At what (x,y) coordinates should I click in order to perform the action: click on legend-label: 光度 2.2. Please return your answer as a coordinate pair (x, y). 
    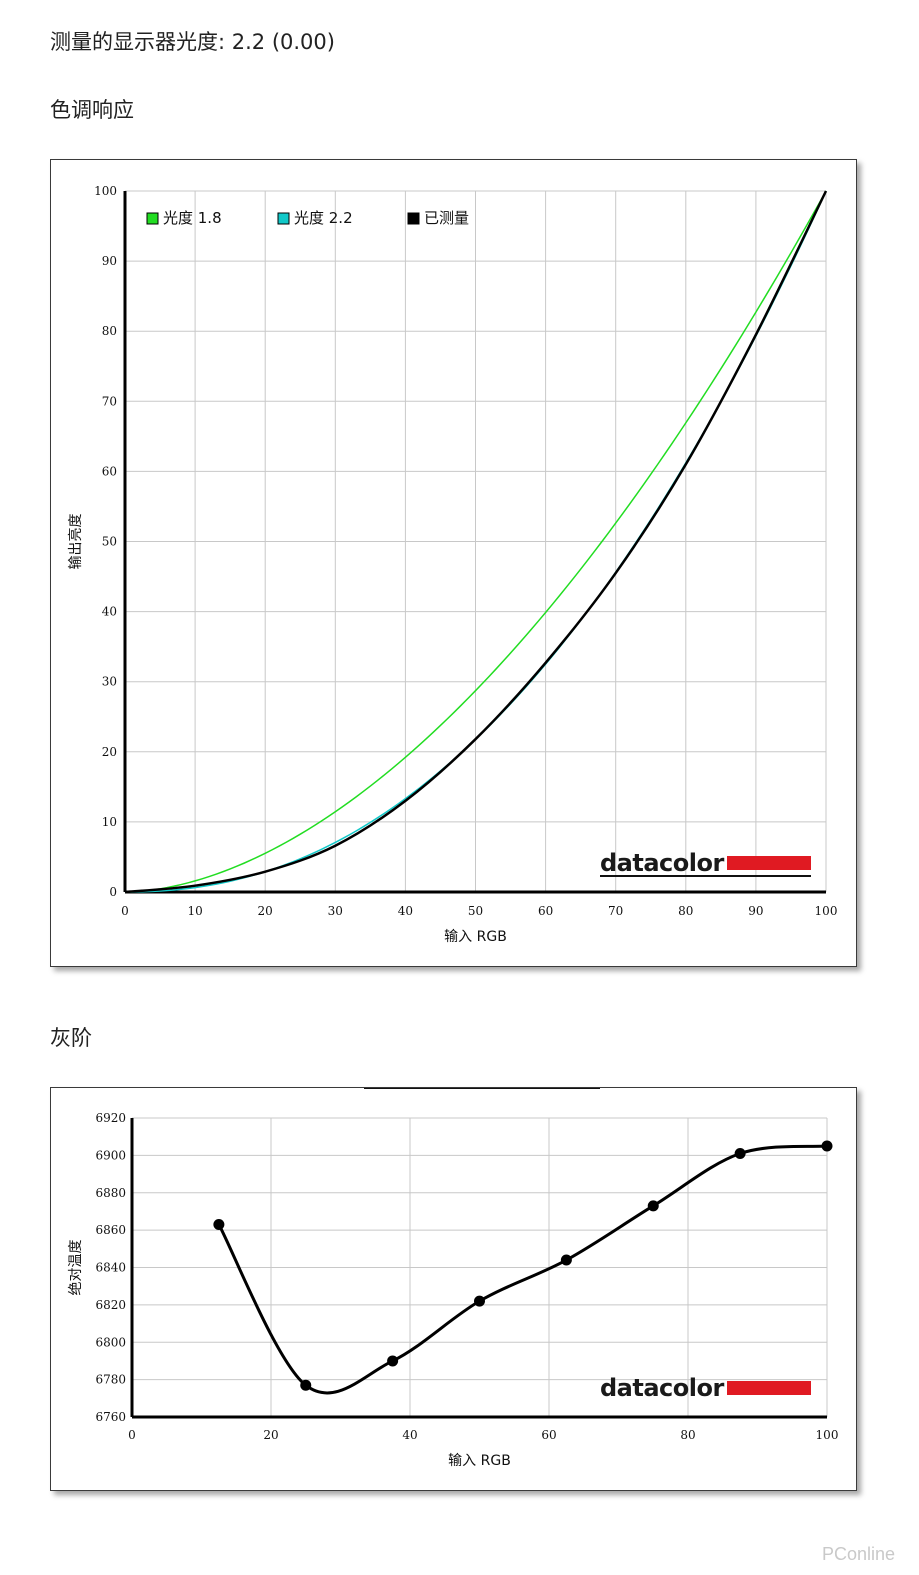
    Looking at the image, I should click on (323, 218).